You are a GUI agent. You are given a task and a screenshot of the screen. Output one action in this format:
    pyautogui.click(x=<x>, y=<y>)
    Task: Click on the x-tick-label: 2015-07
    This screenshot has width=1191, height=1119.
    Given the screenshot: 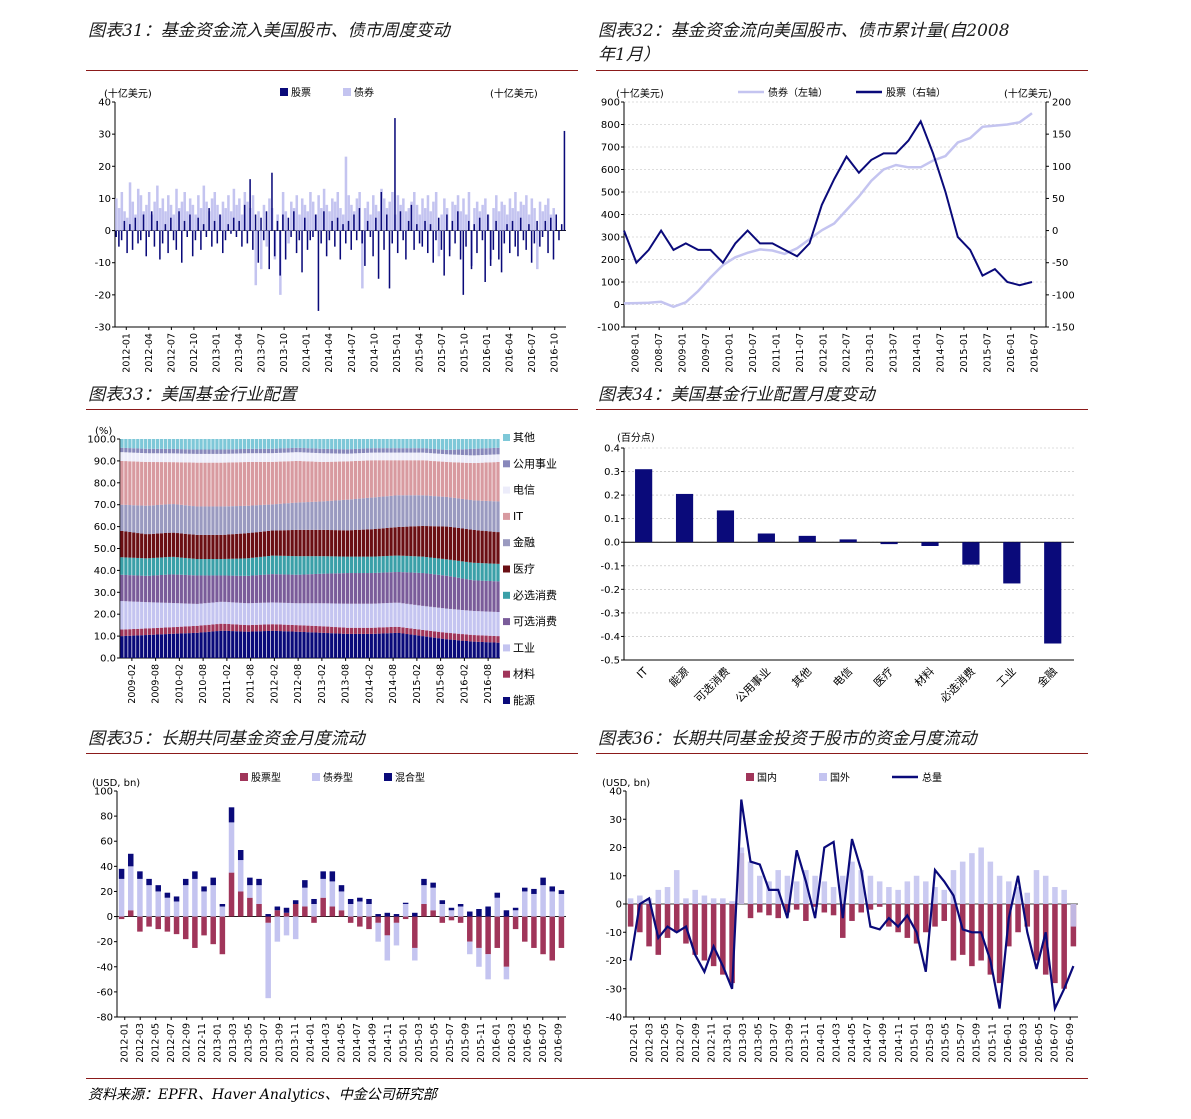 What is the action you would take?
    pyautogui.click(x=450, y=1043)
    